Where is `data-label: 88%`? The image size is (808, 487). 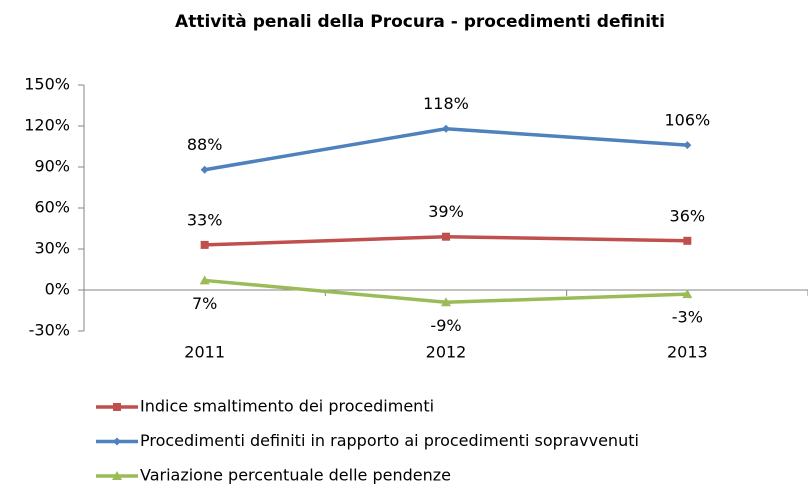
data-label: 88% is located at coordinates (205, 144).